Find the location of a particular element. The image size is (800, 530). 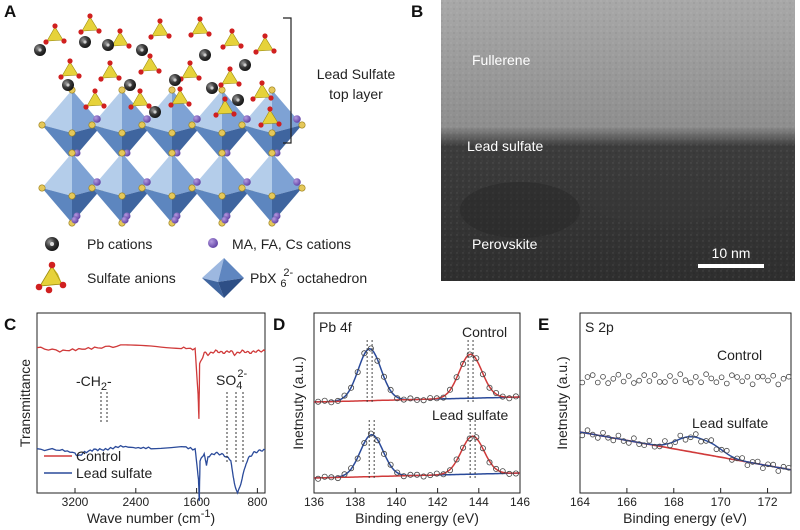

legend-control-label: Control is located at coordinates (98, 456).